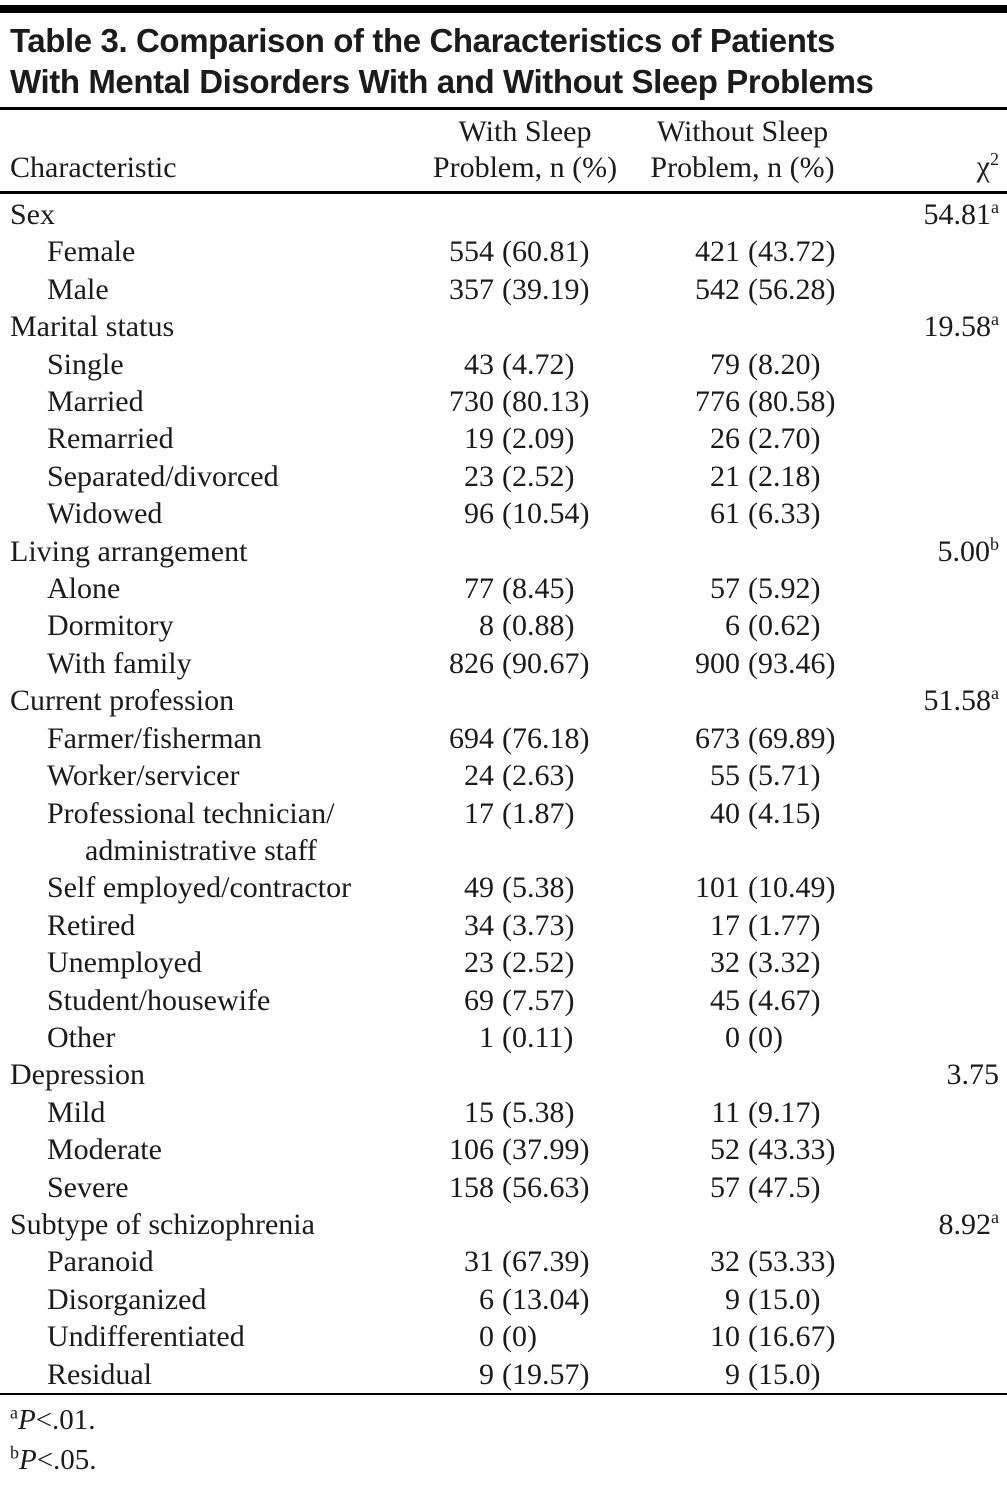 The width and height of the screenshot is (1007, 1488). I want to click on with-sleep-value: 43 (4.72), so click(525, 364).